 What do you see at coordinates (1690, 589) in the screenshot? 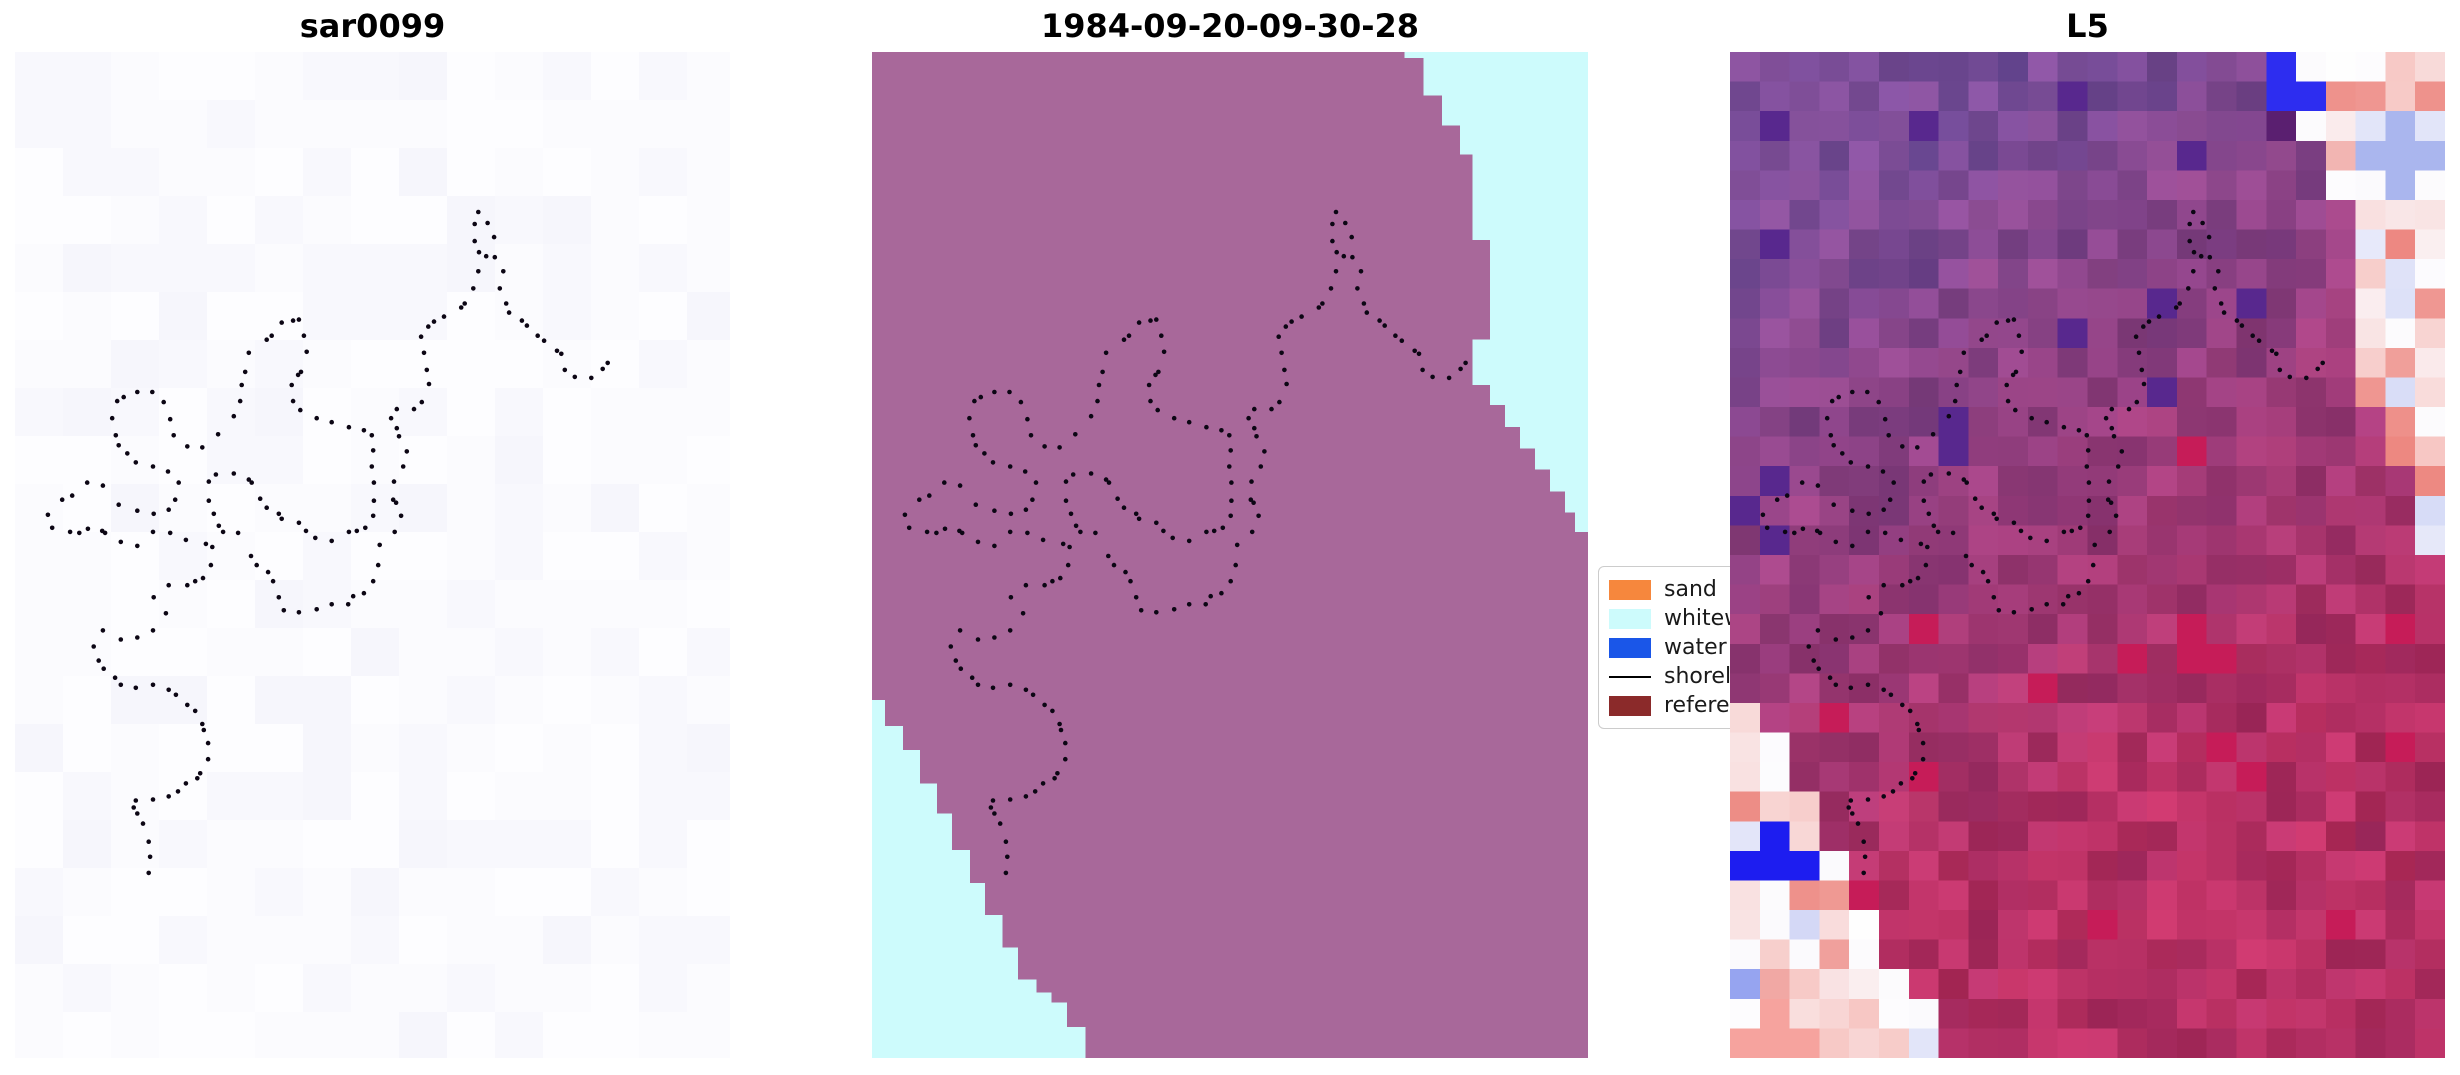
I see `legend-label: sand` at bounding box center [1690, 589].